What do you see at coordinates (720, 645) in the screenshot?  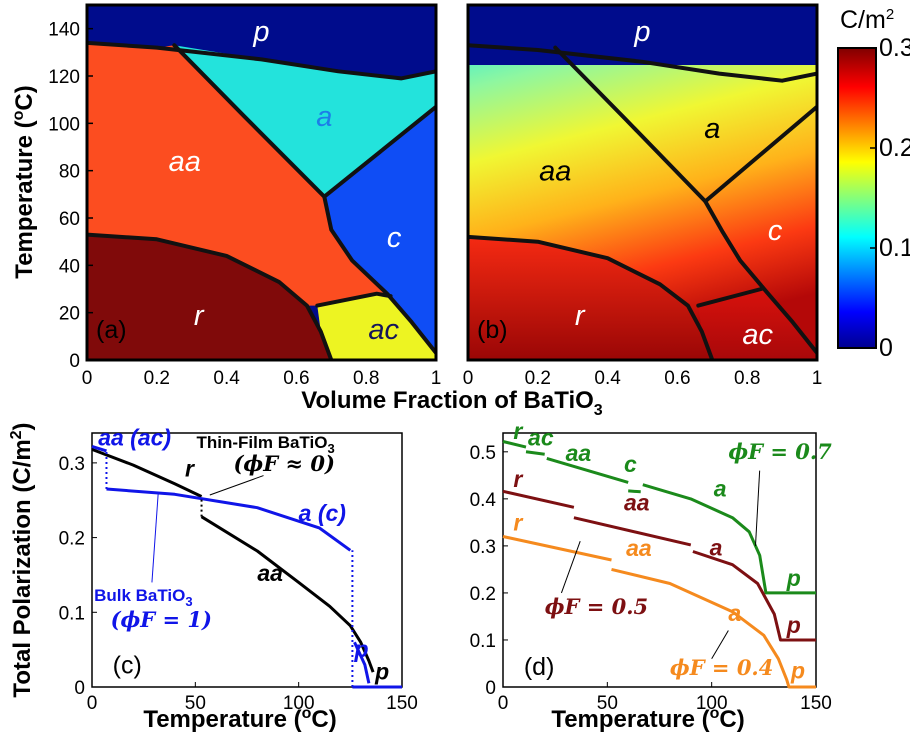 I see `orange-leader` at bounding box center [720, 645].